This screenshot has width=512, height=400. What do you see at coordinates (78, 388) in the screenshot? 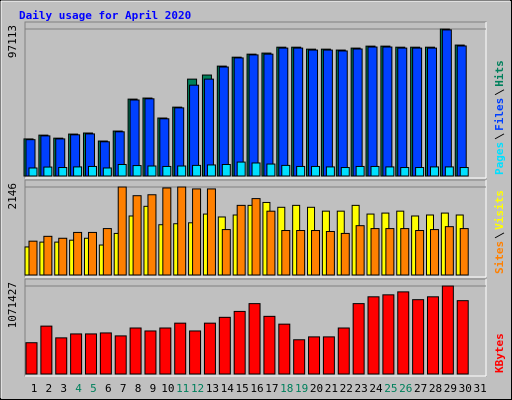
I see `x-tick-label: 4` at bounding box center [78, 388].